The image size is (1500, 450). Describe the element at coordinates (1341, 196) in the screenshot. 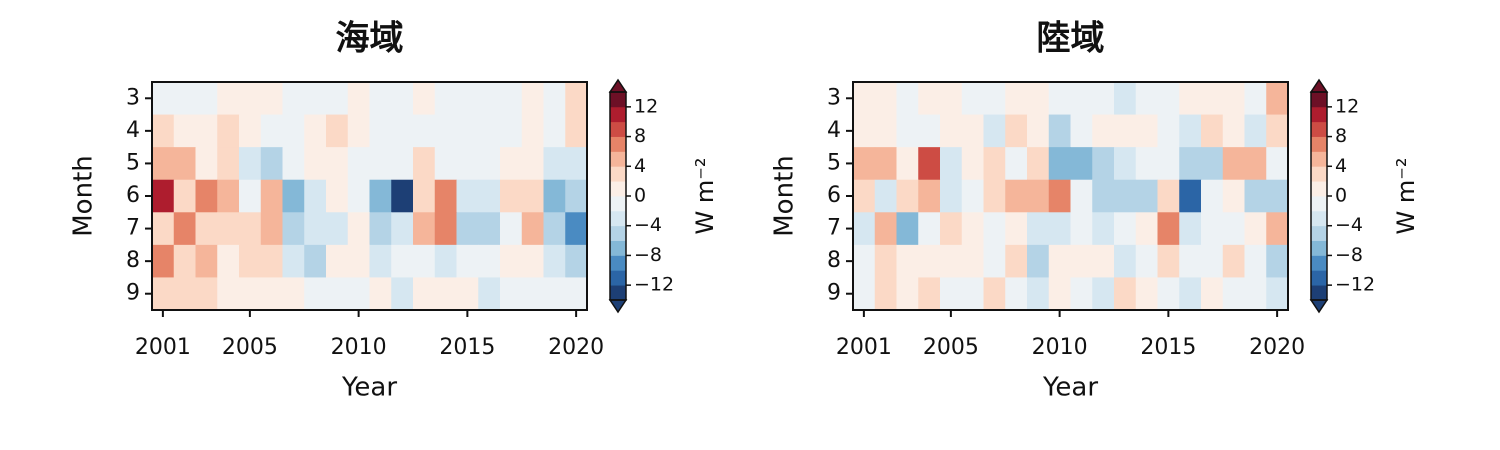

I see `colorbar-tick-label: 0` at that location.